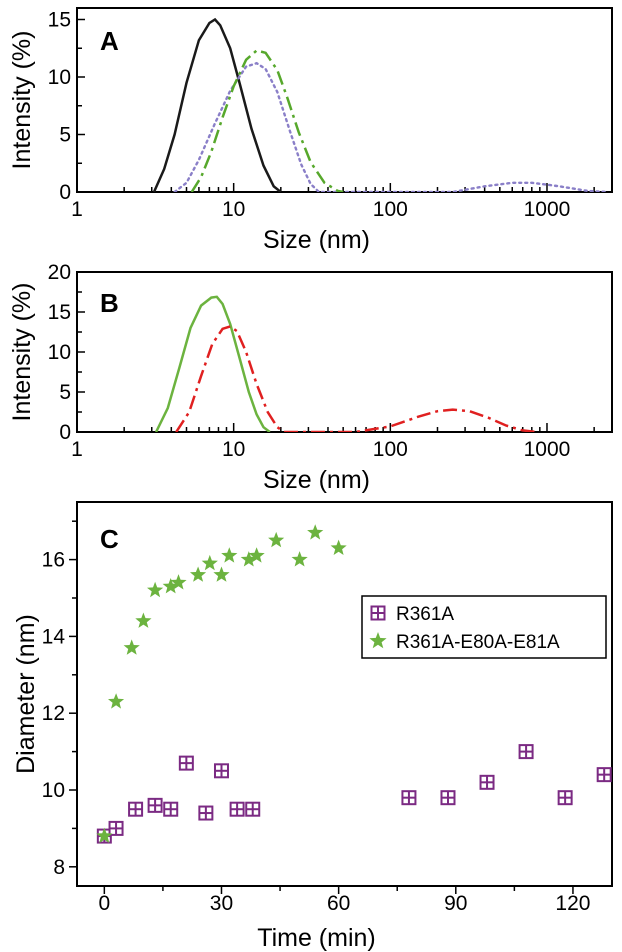 This screenshot has width=622, height=952. I want to click on x-axis-label: Time (min), so click(316, 938).